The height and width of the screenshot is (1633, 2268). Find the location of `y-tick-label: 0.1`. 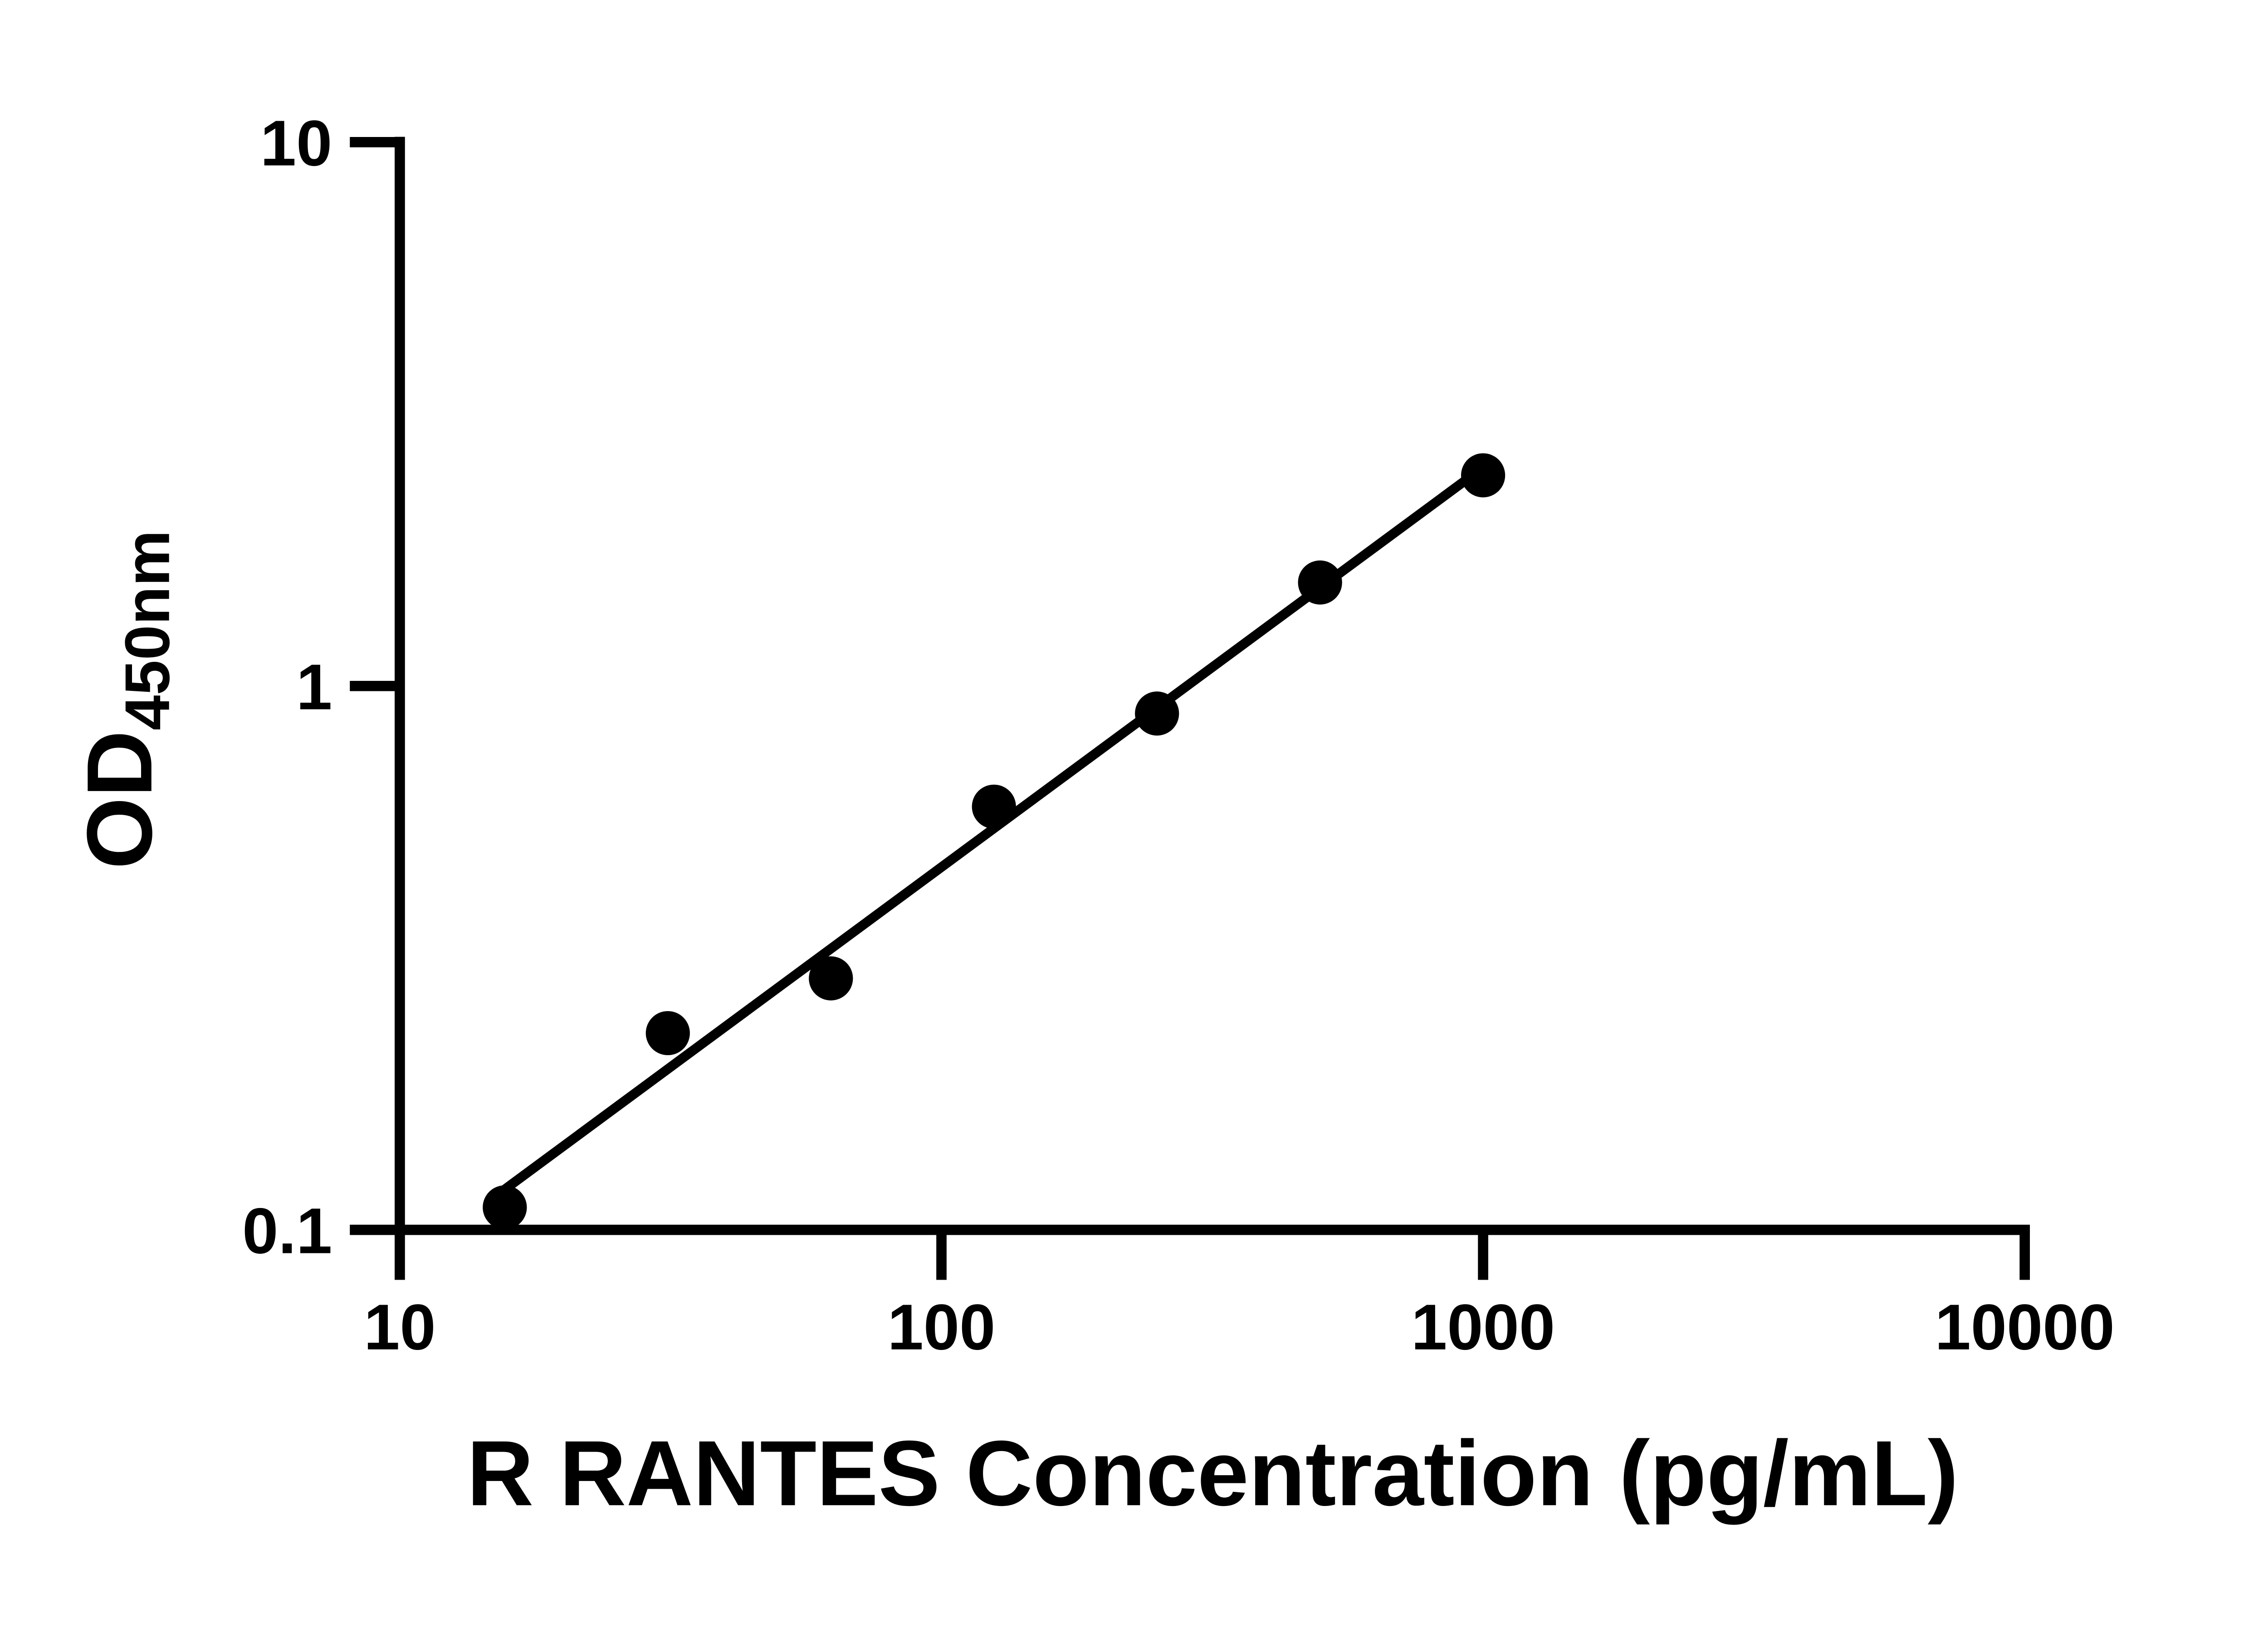

y-tick-label: 0.1 is located at coordinates (287, 1231).